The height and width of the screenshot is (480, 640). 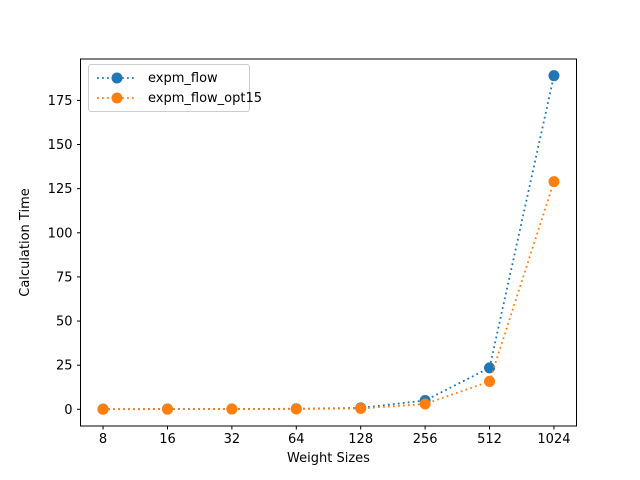 What do you see at coordinates (68, 410) in the screenshot?
I see `y-tick-label: 0` at bounding box center [68, 410].